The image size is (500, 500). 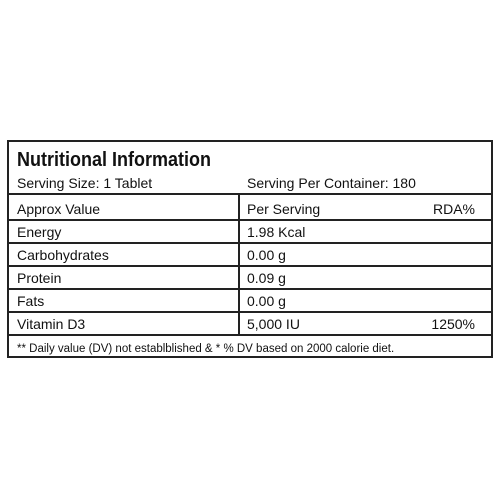 What do you see at coordinates (284, 209) in the screenshot?
I see `column-header: Per Serving` at bounding box center [284, 209].